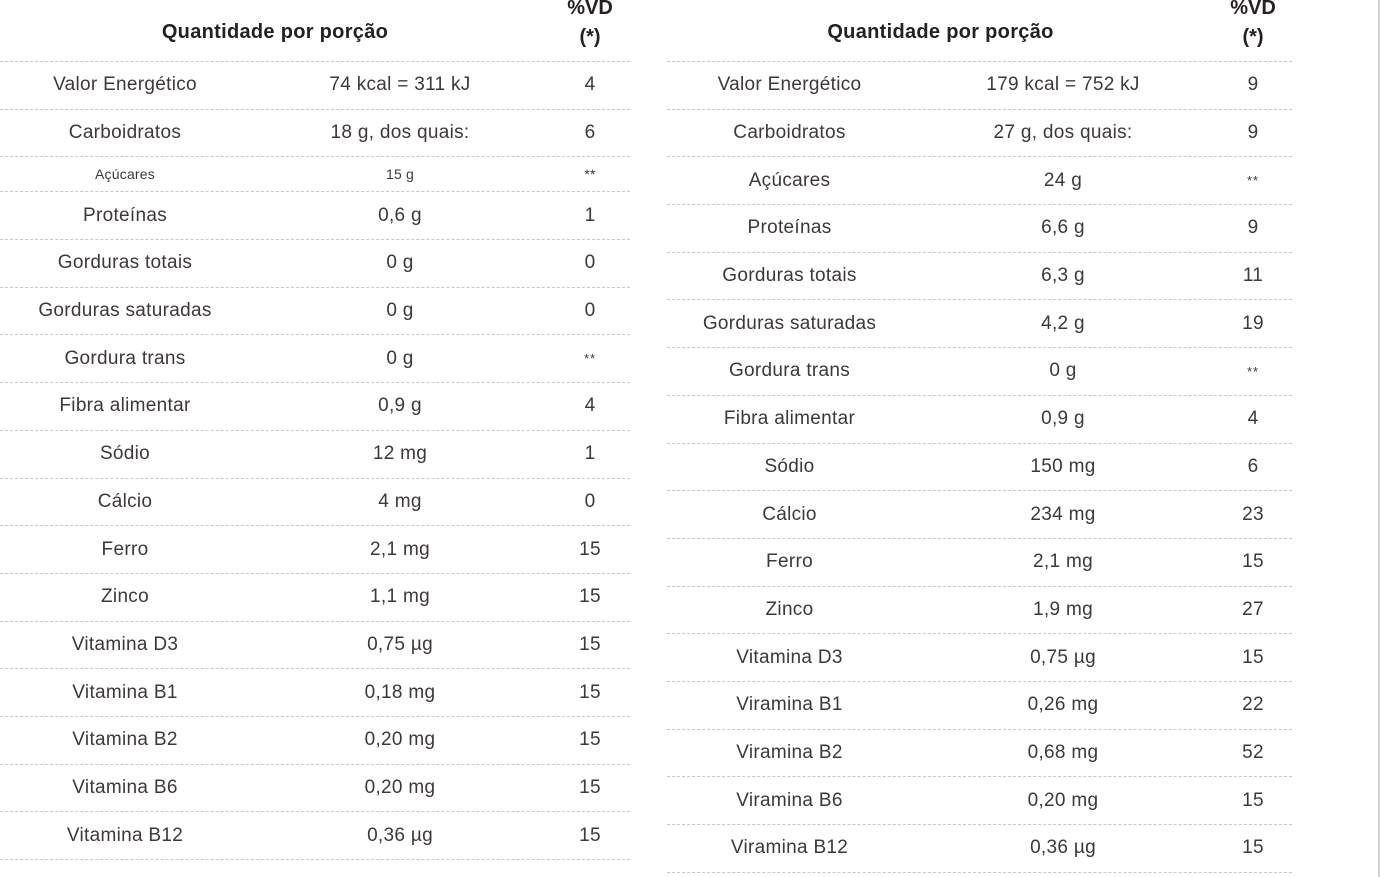 This screenshot has width=1381, height=877. What do you see at coordinates (789, 705) in the screenshot?
I see `nutrient-label: Viramina B1` at bounding box center [789, 705].